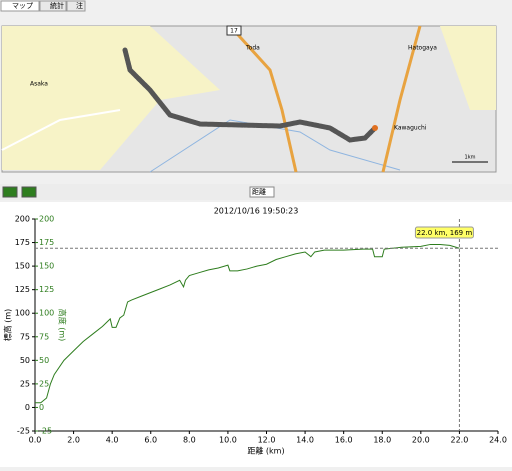  I want to click on annotation-box, so click(444, 232).